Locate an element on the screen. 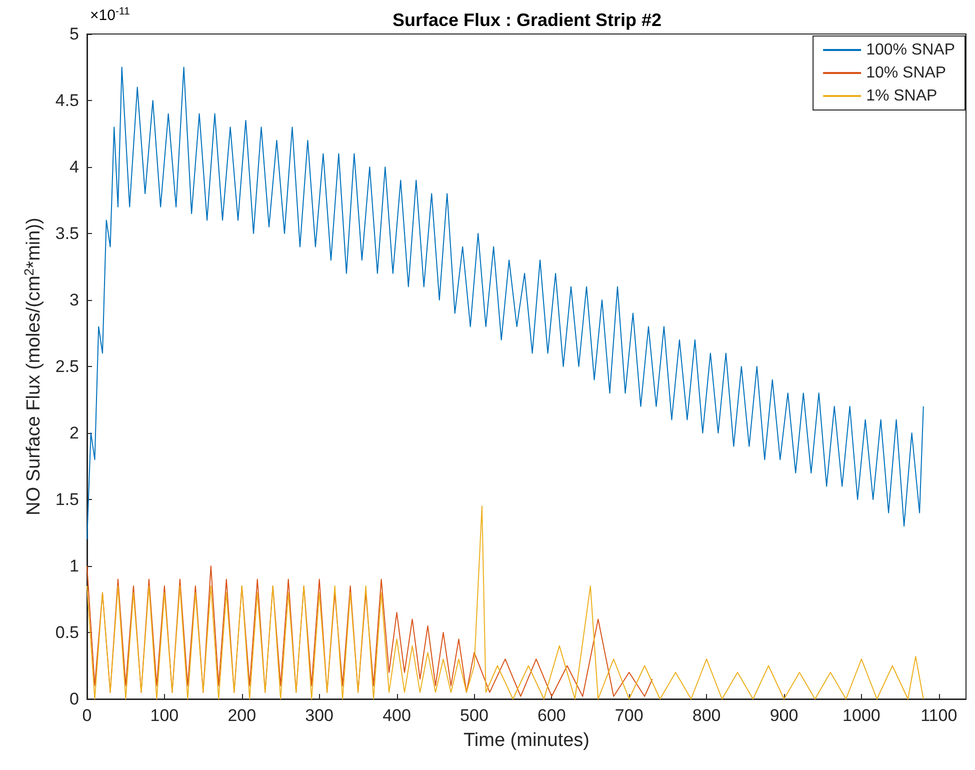  x-tick-label: 100 is located at coordinates (164, 715).